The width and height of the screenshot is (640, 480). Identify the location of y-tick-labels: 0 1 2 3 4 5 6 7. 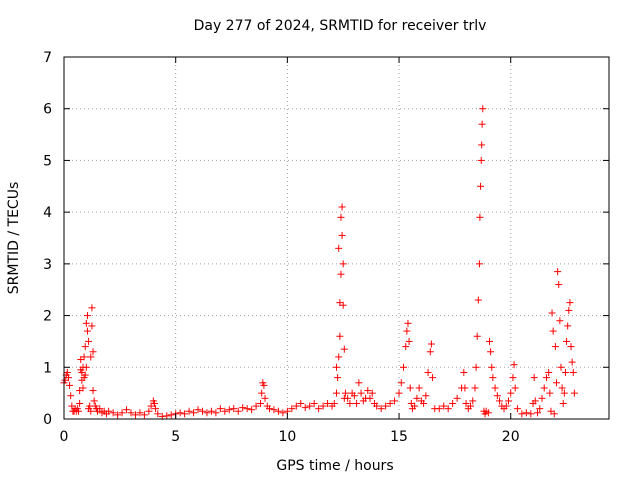
(47, 239).